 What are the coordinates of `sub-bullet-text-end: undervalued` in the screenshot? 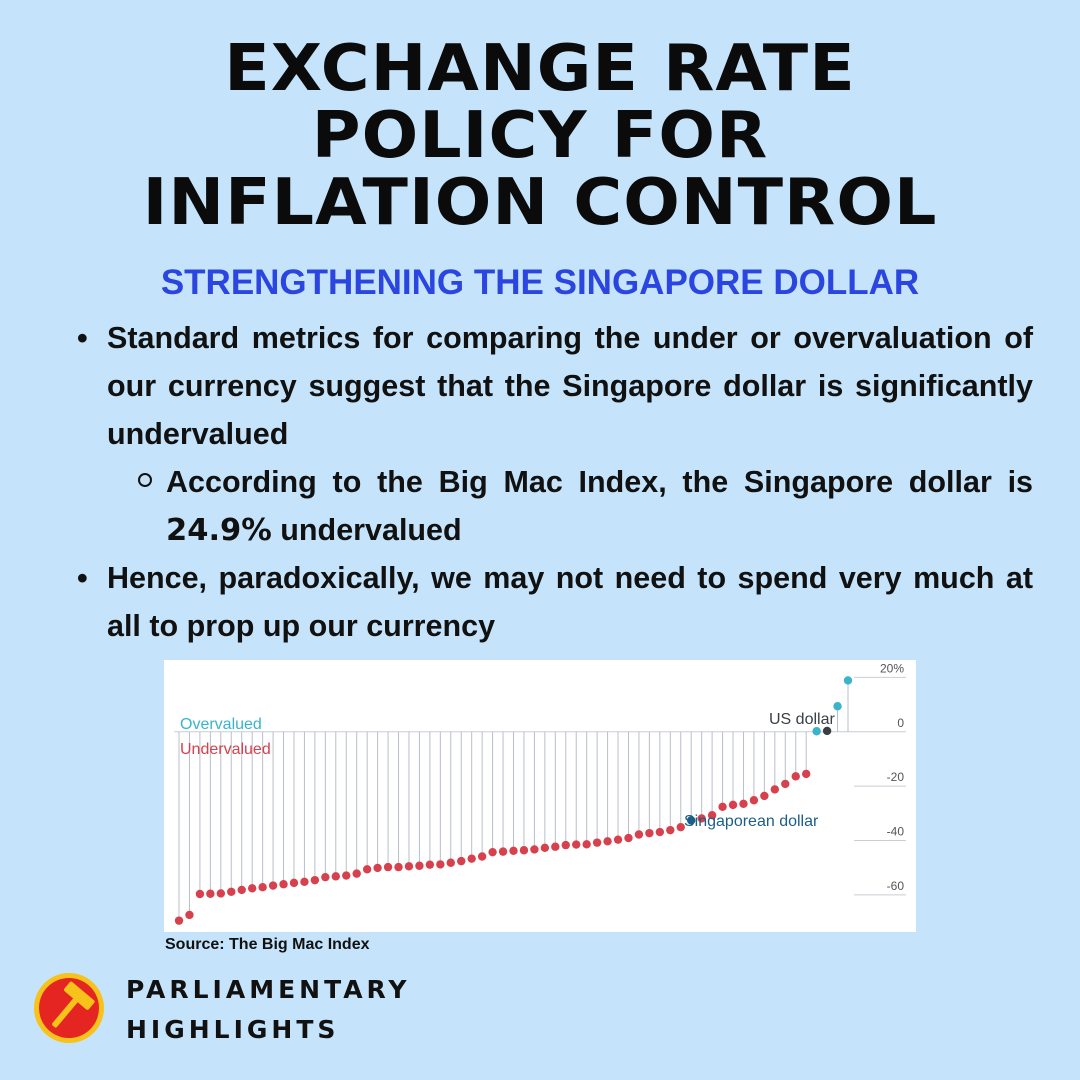 It's located at (371, 530).